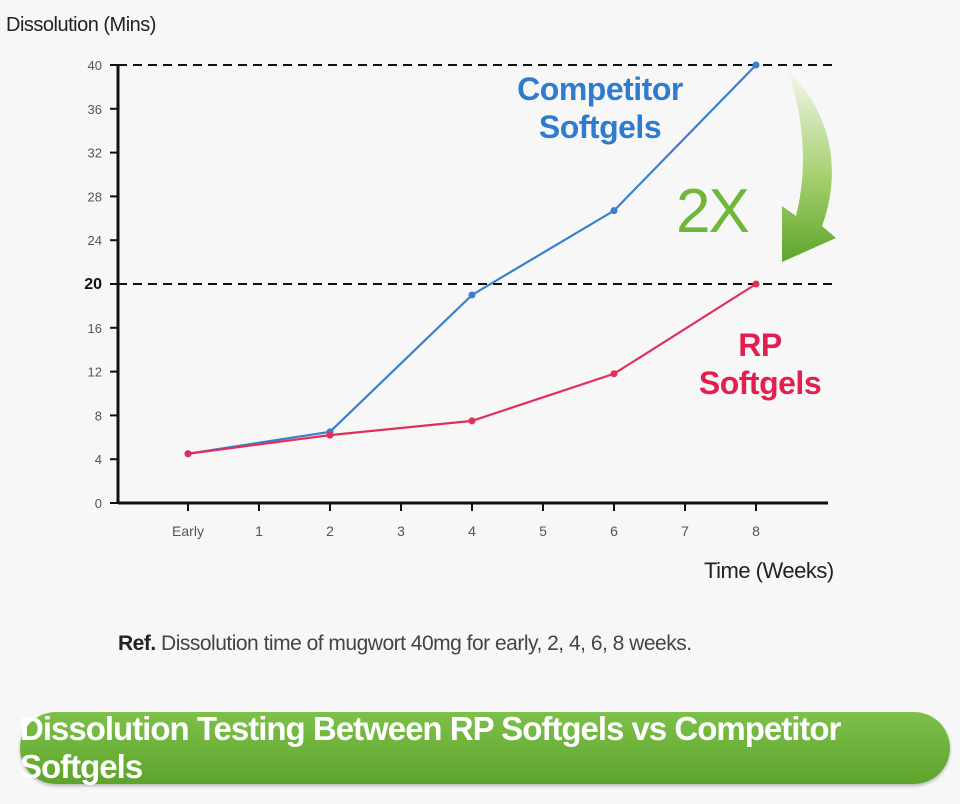  What do you see at coordinates (760, 383) in the screenshot?
I see `rp-label-line2: Softgels` at bounding box center [760, 383].